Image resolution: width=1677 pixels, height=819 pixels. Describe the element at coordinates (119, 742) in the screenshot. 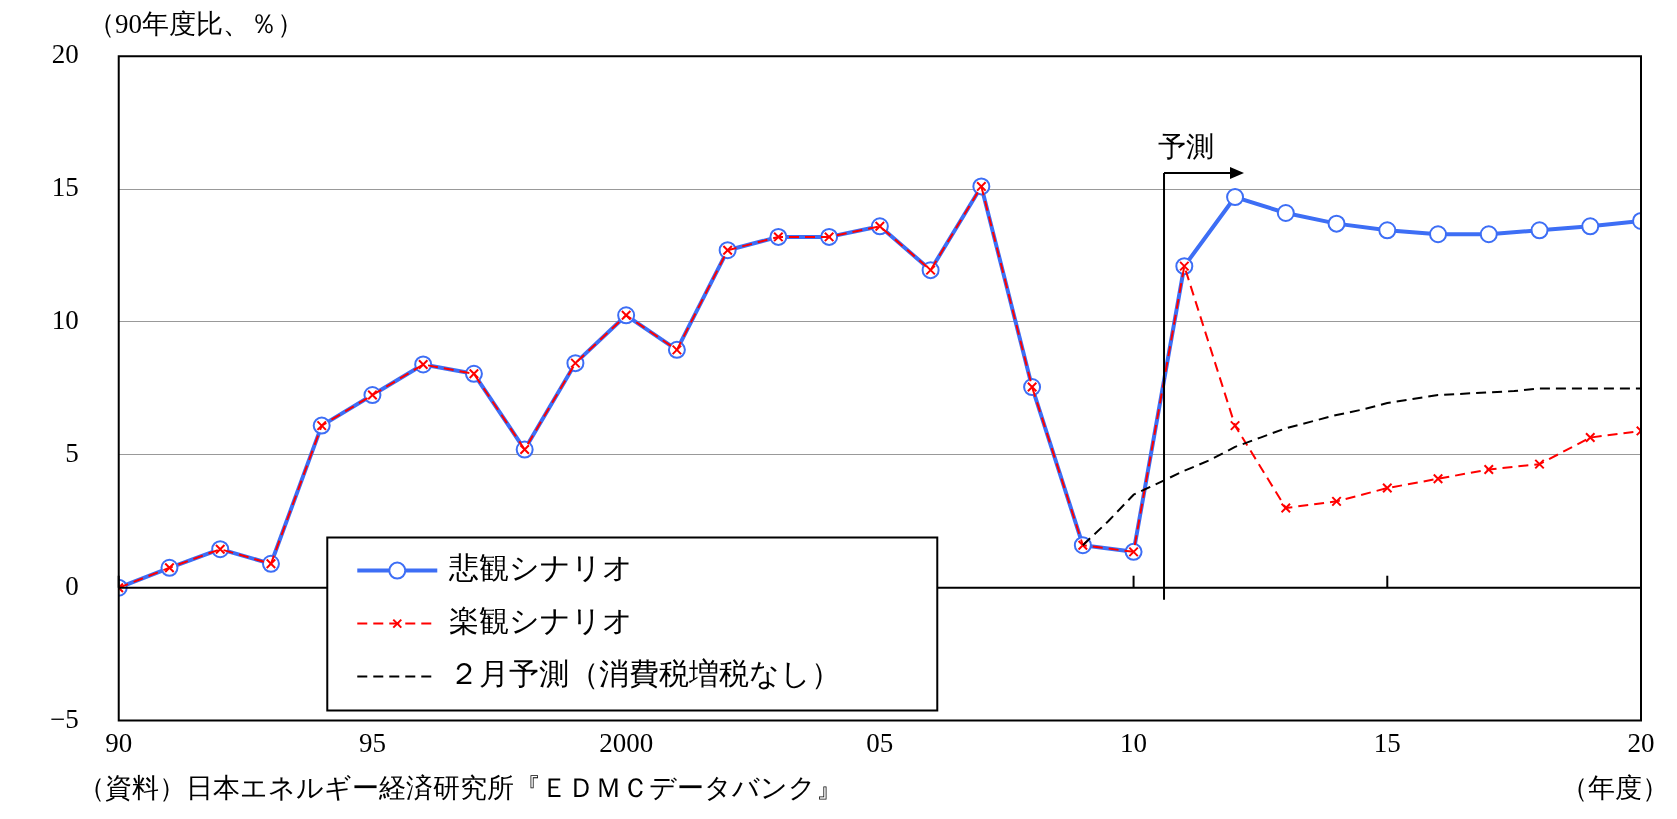

I see `x-tick-label: 90` at that location.